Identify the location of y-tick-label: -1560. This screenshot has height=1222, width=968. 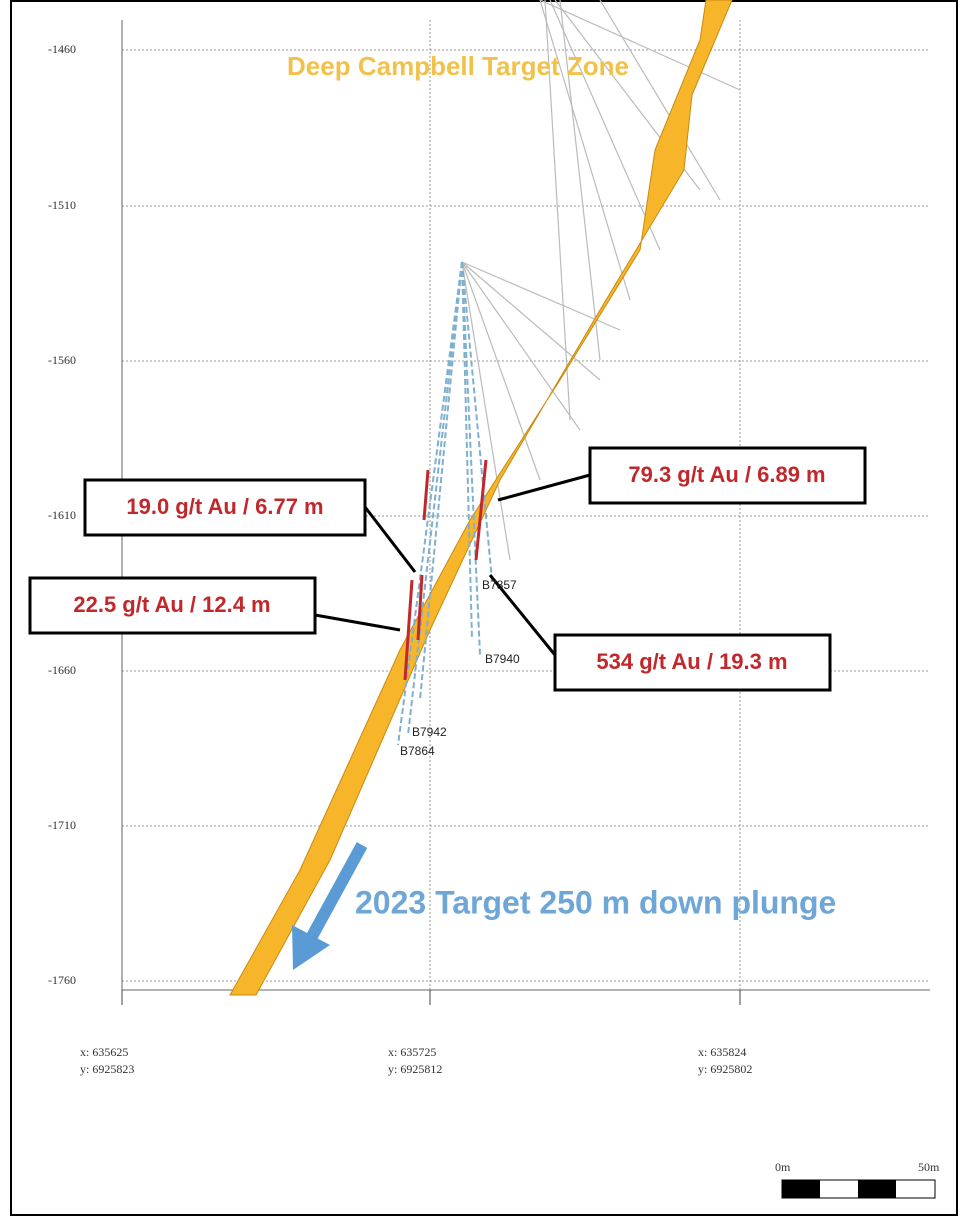
(62, 360).